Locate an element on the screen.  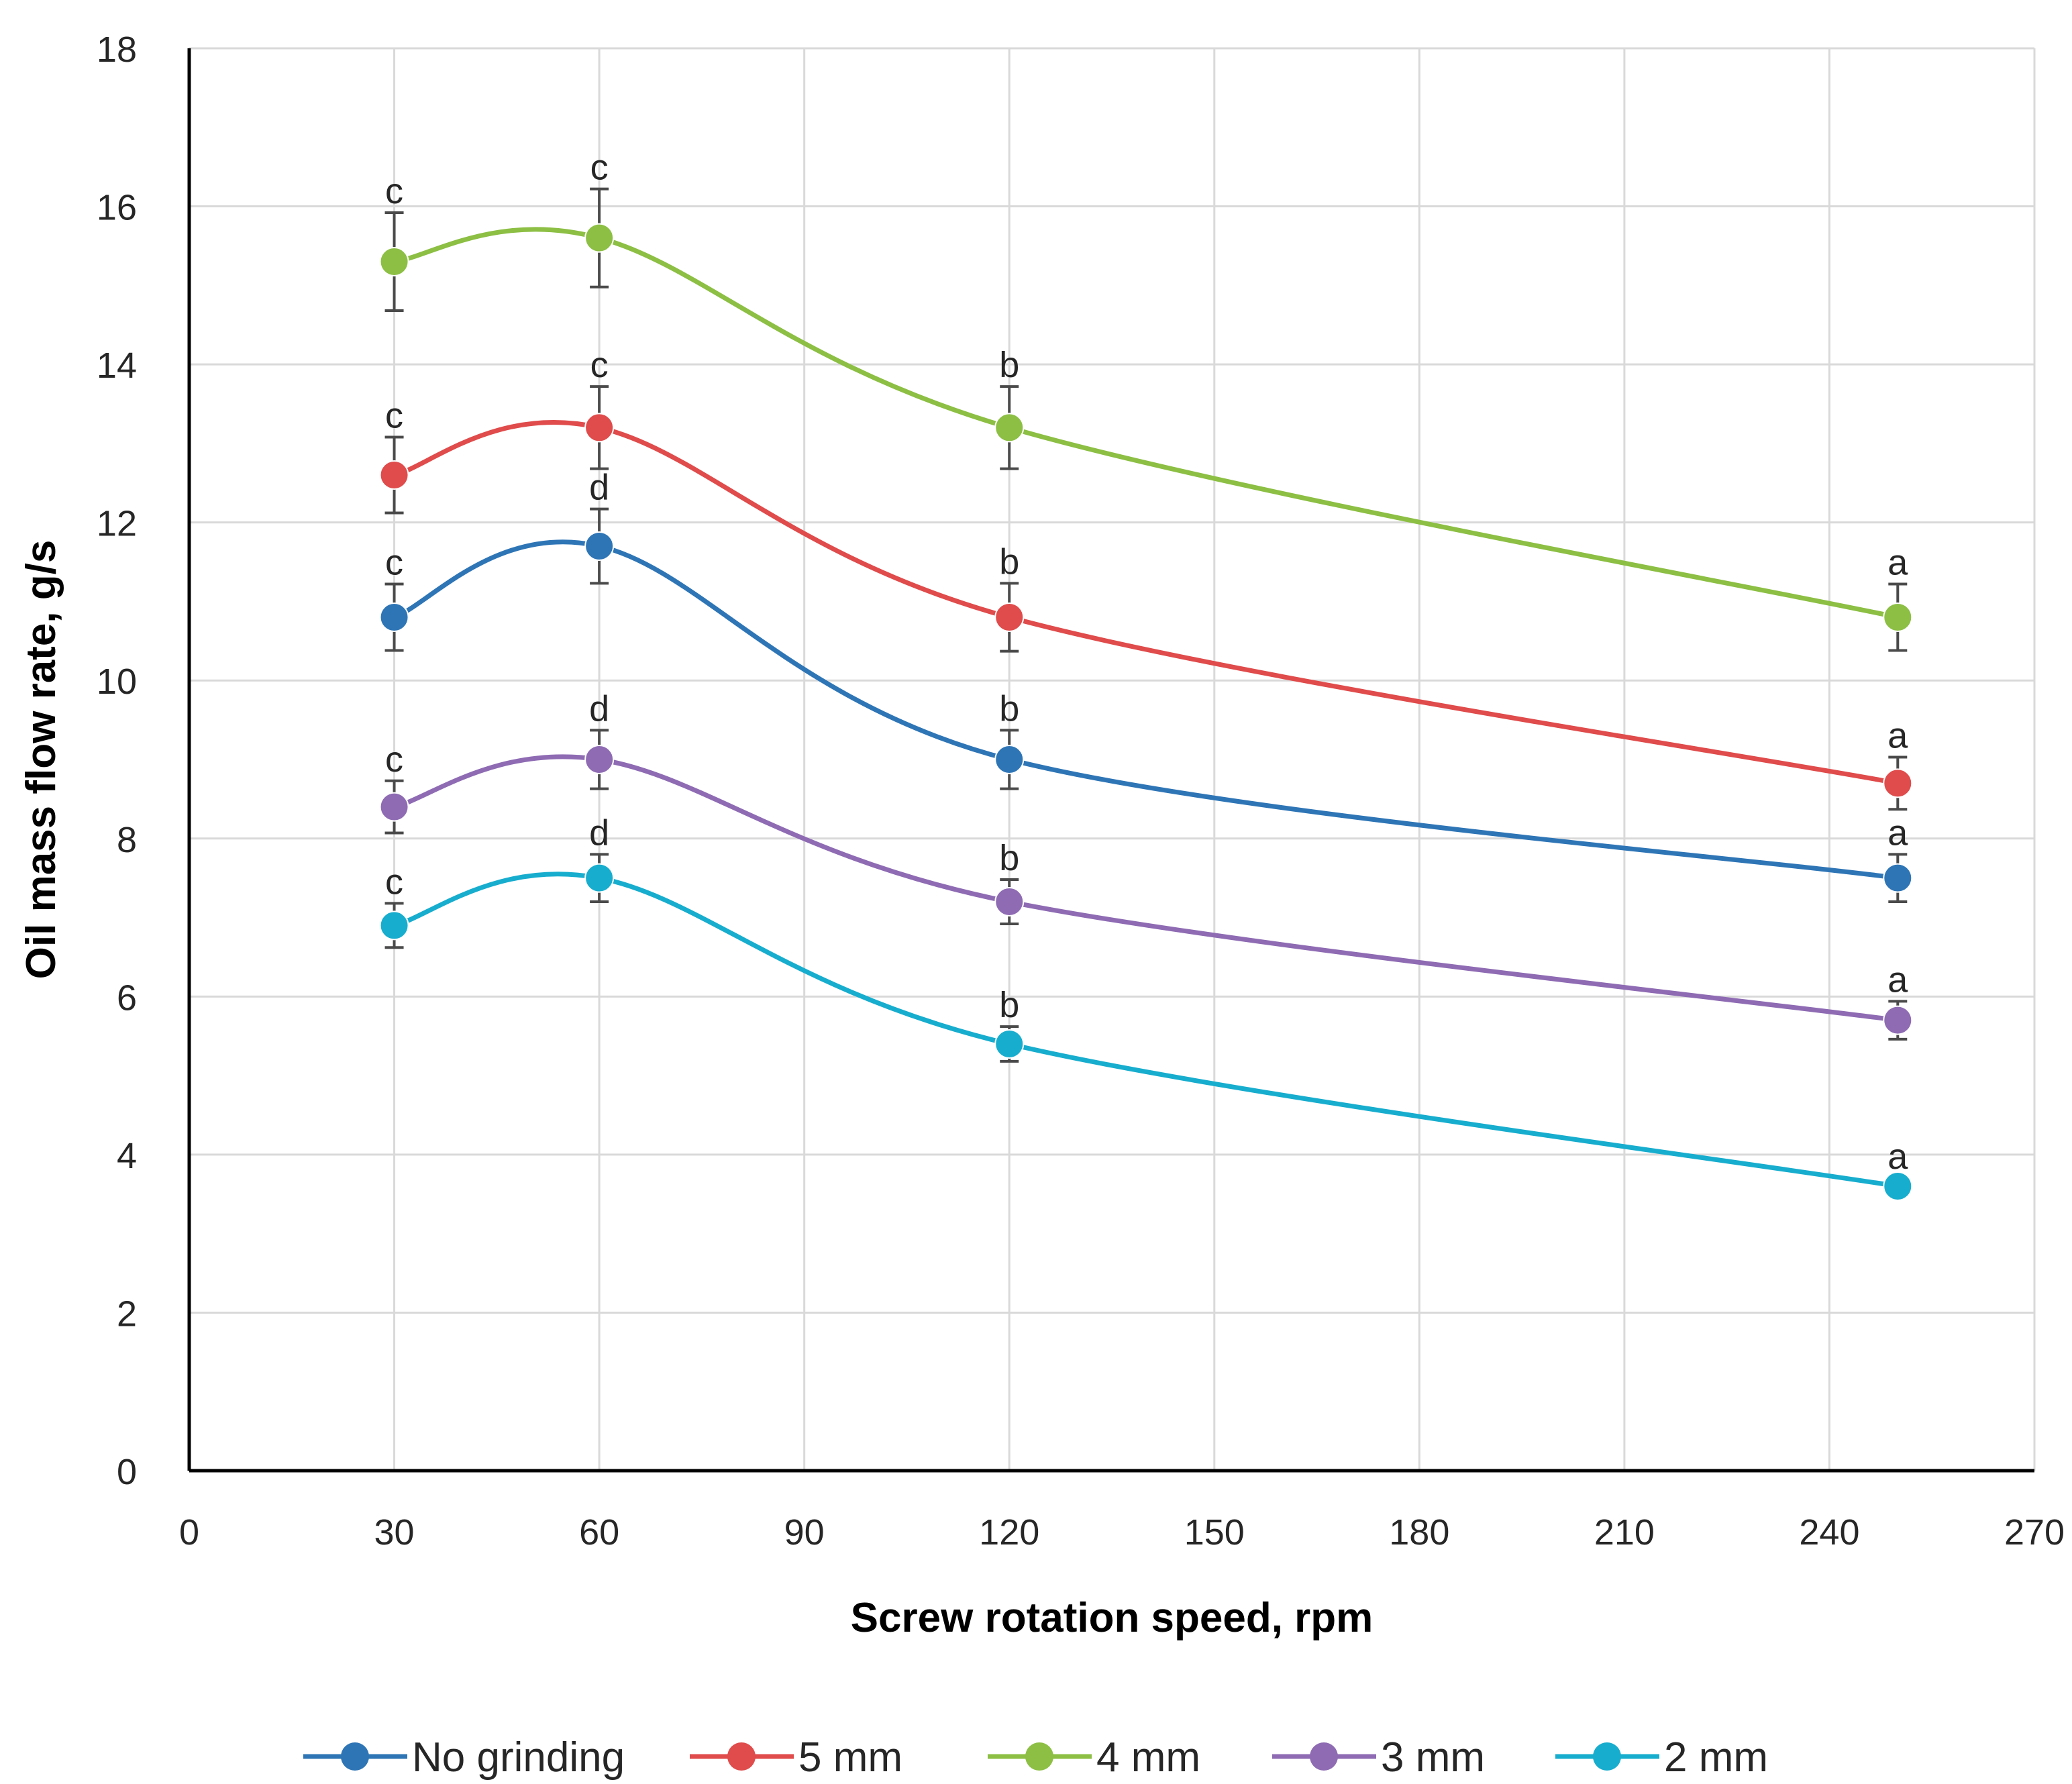
y-tick-label: 18 is located at coordinates (117, 50).